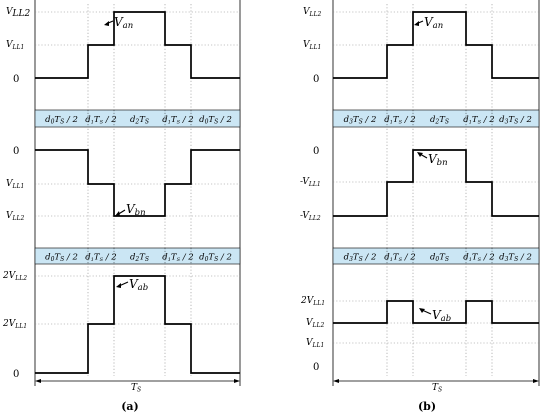 This screenshot has height=416, width=550. I want to click on panel-b-vbn-waveform, so click(436, 183).